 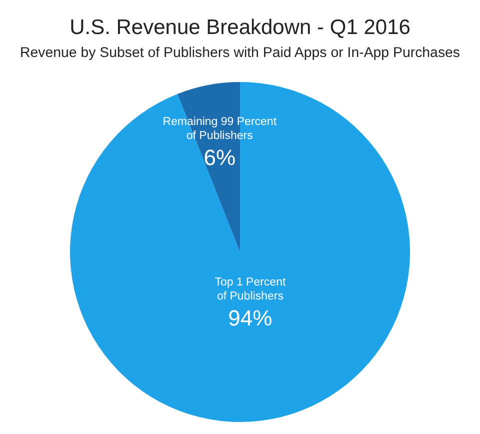 What do you see at coordinates (240, 27) in the screenshot?
I see `chart-title: U.S. Revenue Breakdown - Q1 2016` at bounding box center [240, 27].